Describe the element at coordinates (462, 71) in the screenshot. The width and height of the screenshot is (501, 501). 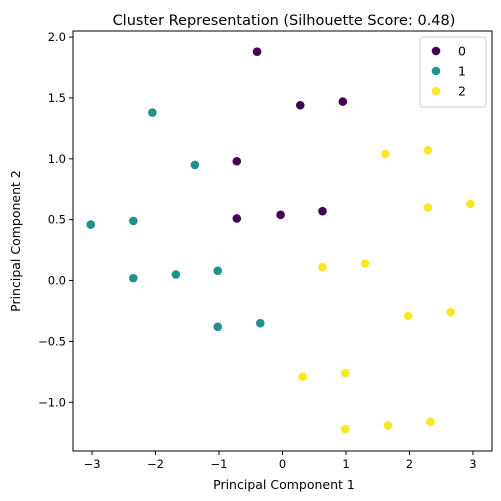
I see `legend-label-1: 1` at that location.